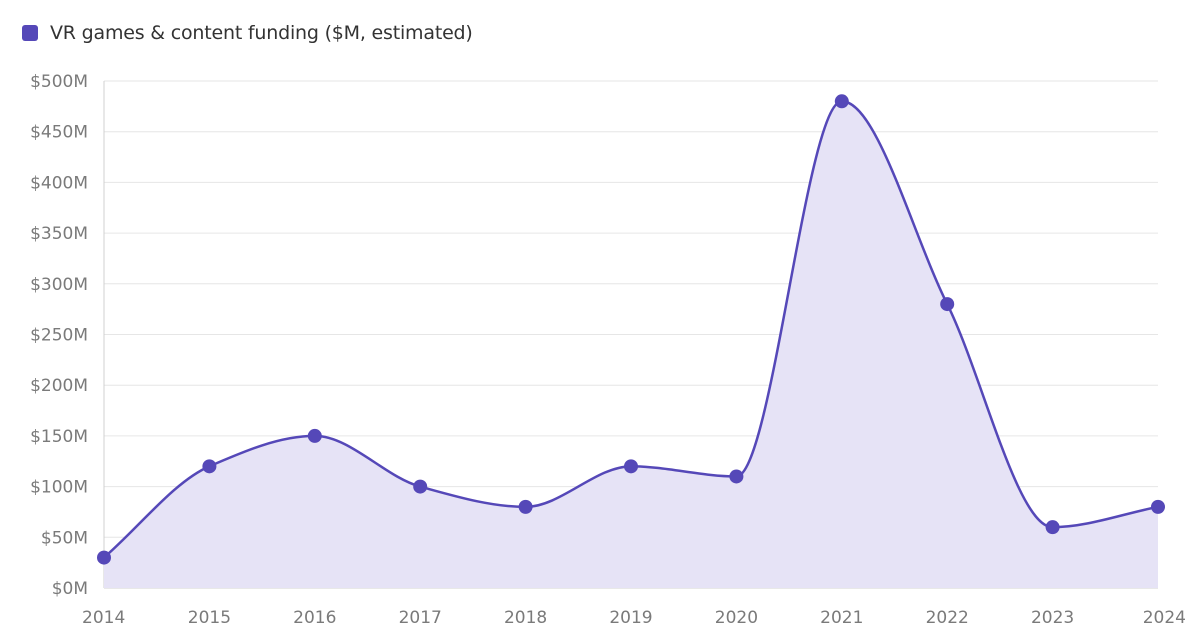 The width and height of the screenshot is (1200, 642). What do you see at coordinates (59, 133) in the screenshot?
I see `y-tick-label: $450M` at bounding box center [59, 133].